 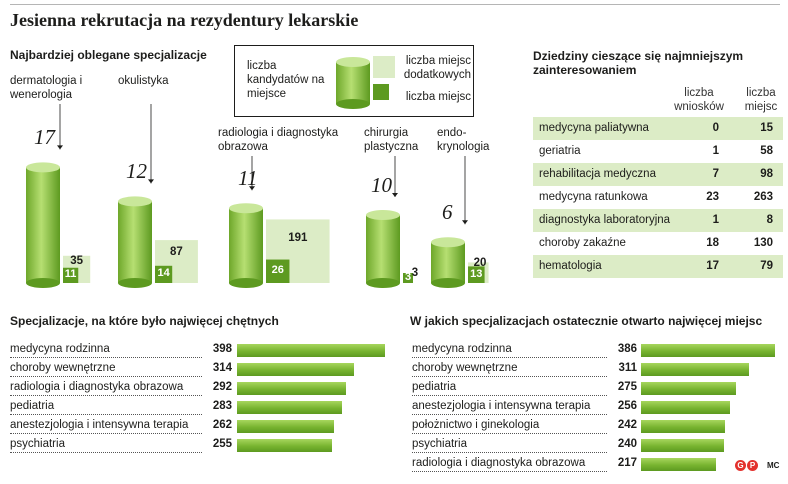 What do you see at coordinates (627, 349) in the screenshot?
I see `bar-row-value: 386` at bounding box center [627, 349].